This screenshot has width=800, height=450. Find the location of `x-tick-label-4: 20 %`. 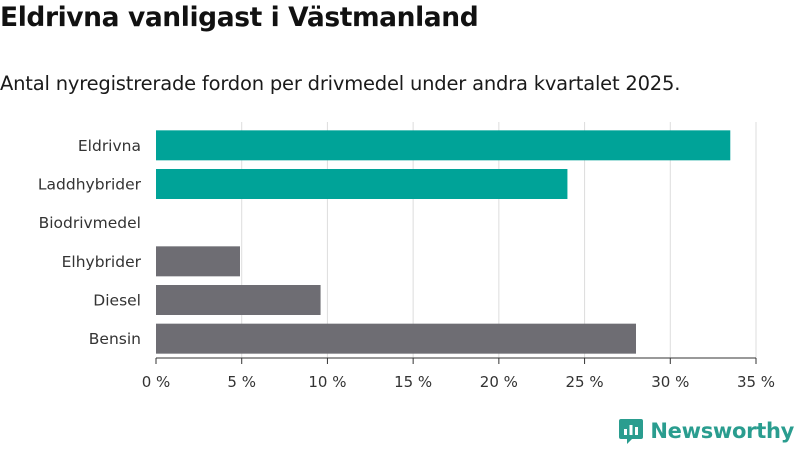

x-tick-label-4: 20 % is located at coordinates (499, 382).